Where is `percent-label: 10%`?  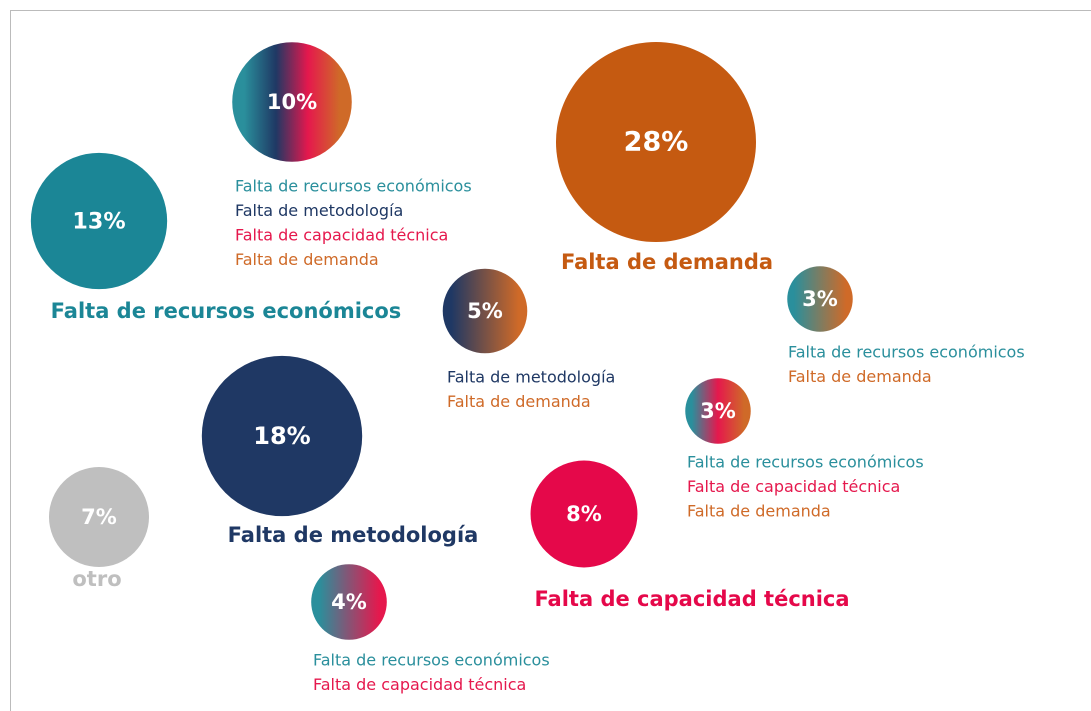 percent-label: 10% is located at coordinates (292, 102).